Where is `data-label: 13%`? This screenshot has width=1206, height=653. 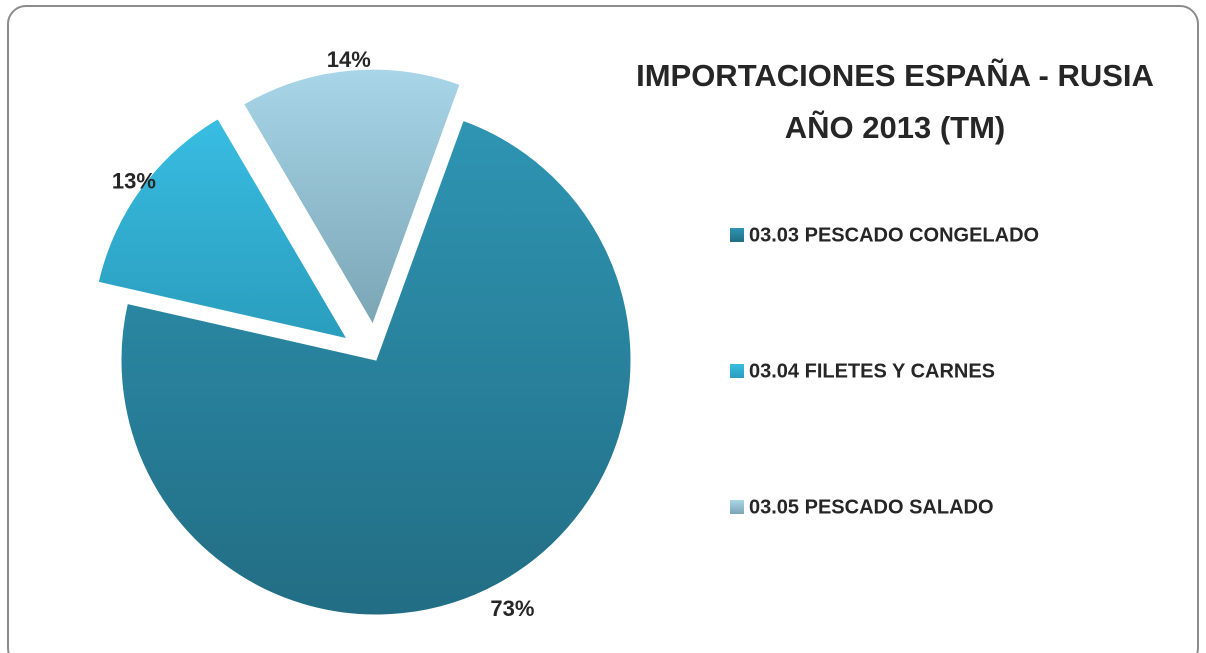
data-label: 13% is located at coordinates (134, 181).